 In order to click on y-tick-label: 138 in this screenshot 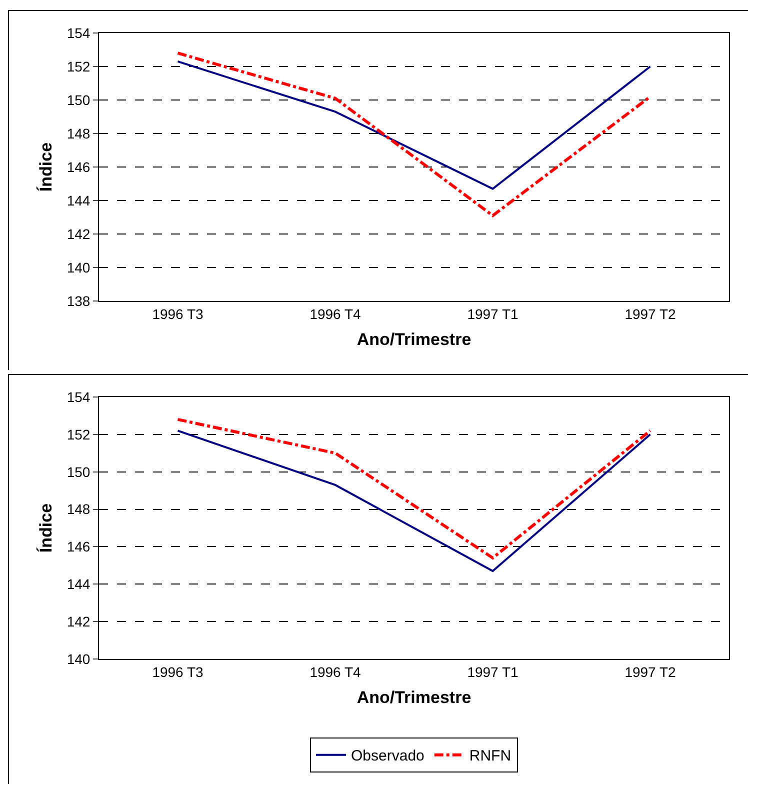, I will do `click(78, 300)`.